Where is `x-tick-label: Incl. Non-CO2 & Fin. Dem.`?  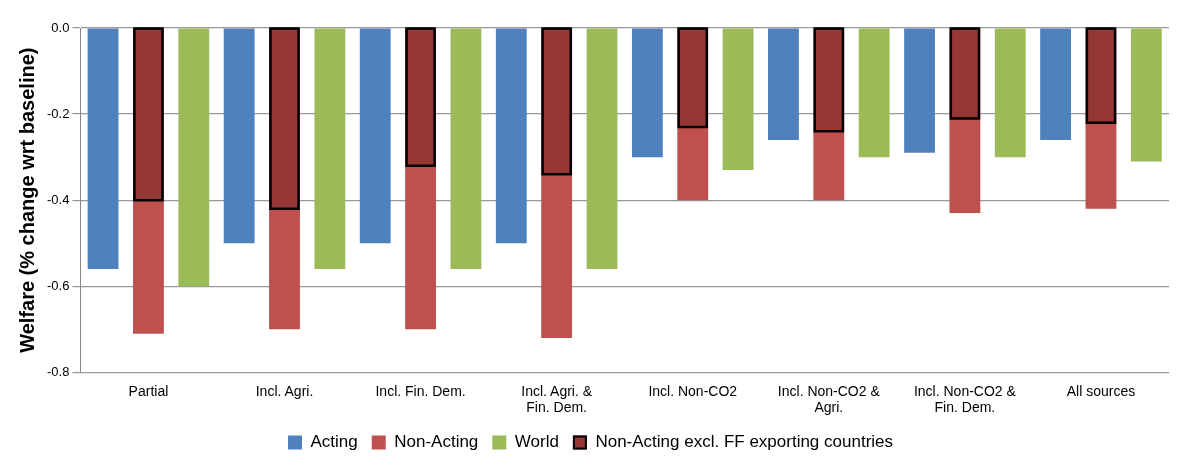 x-tick-label: Incl. Non-CO2 & Fin. Dem. is located at coordinates (965, 399).